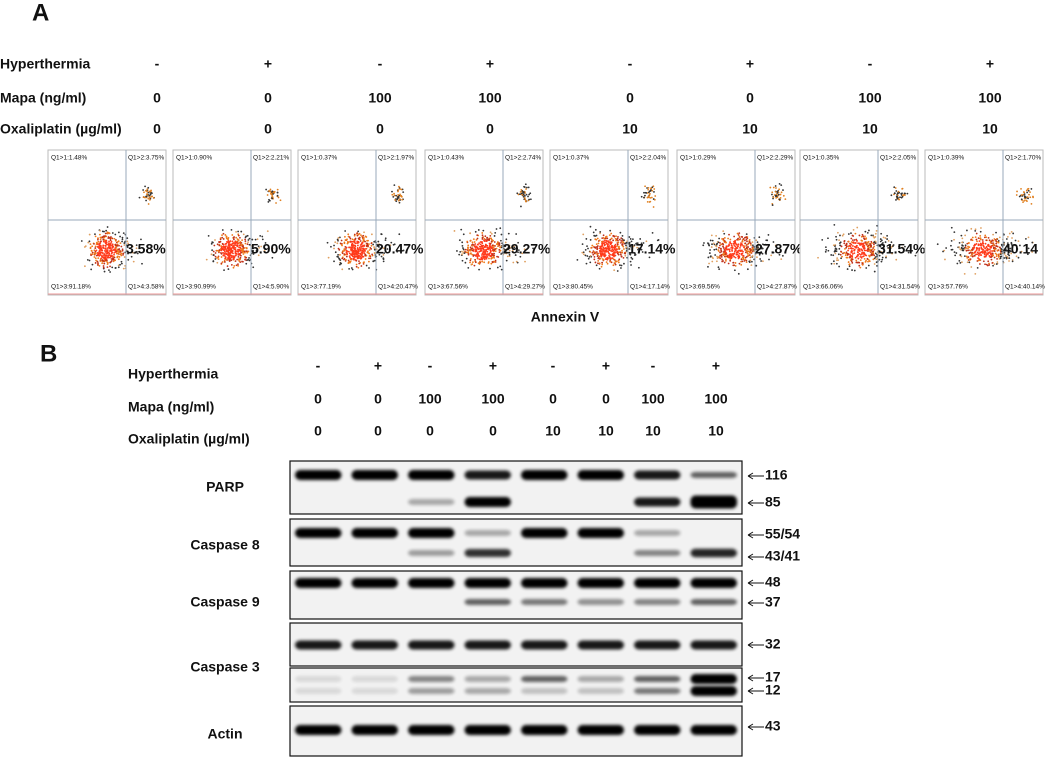 This screenshot has height=758, width=1050. I want to click on quadrant-label: Q1>1:0.35%, so click(821, 158).